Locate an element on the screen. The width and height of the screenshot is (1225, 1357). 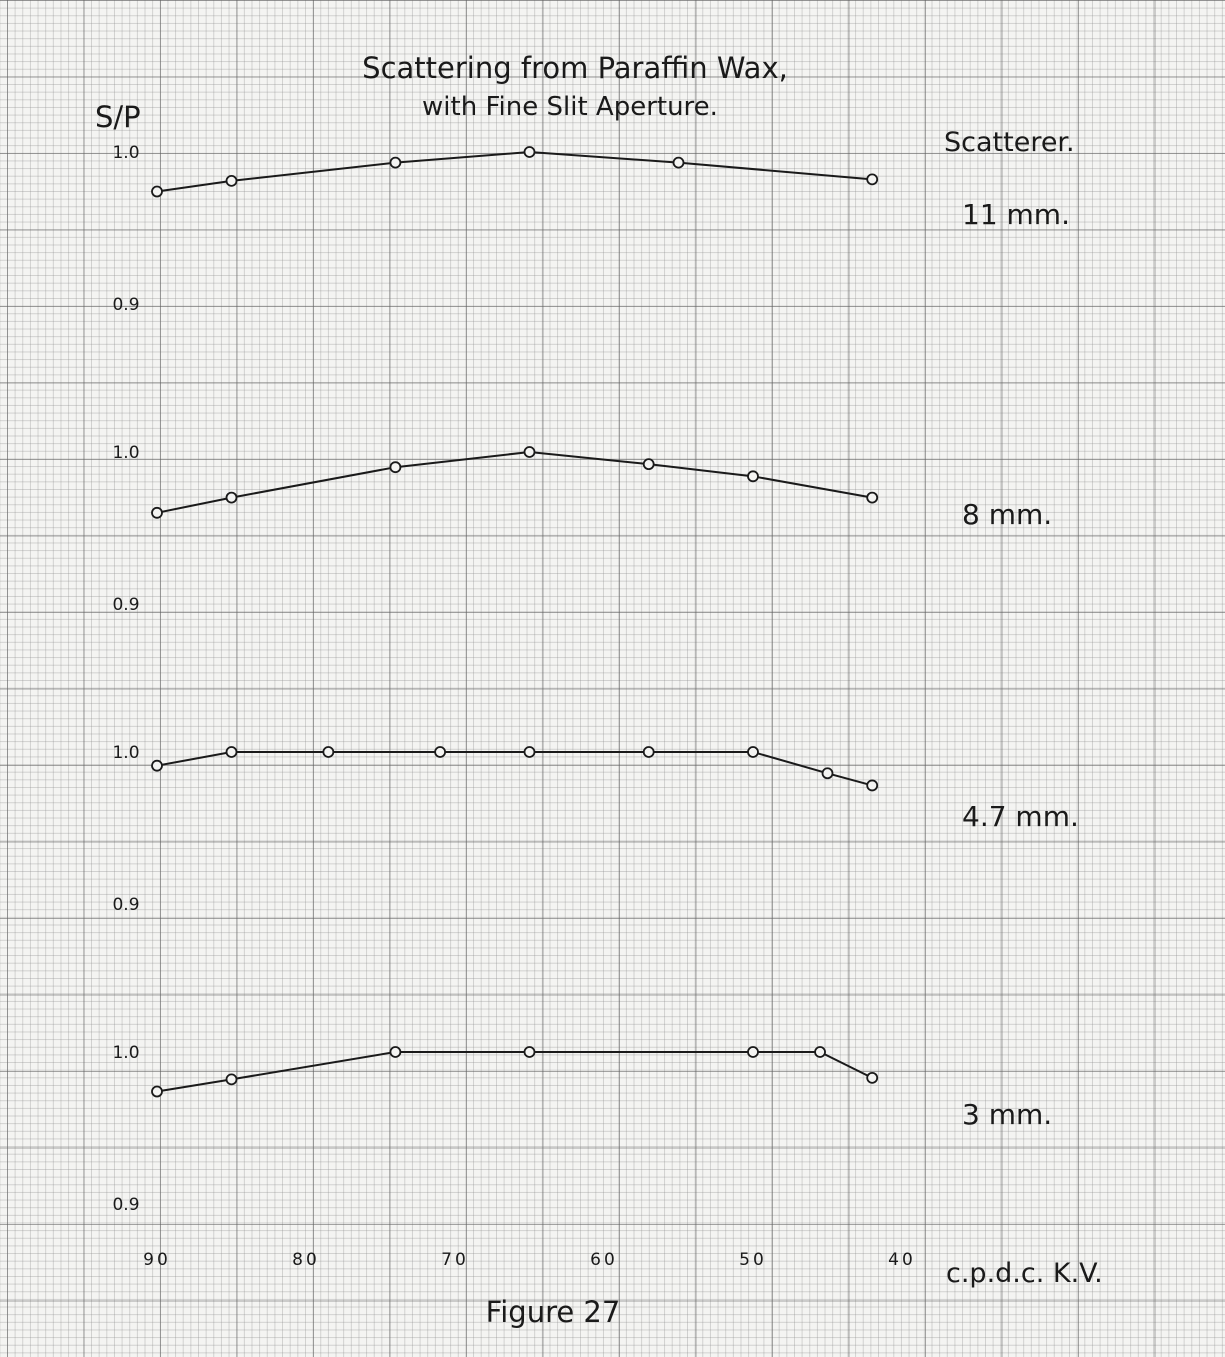
panel-1: 1.0 0.9 11 mm. is located at coordinates (591, 229).